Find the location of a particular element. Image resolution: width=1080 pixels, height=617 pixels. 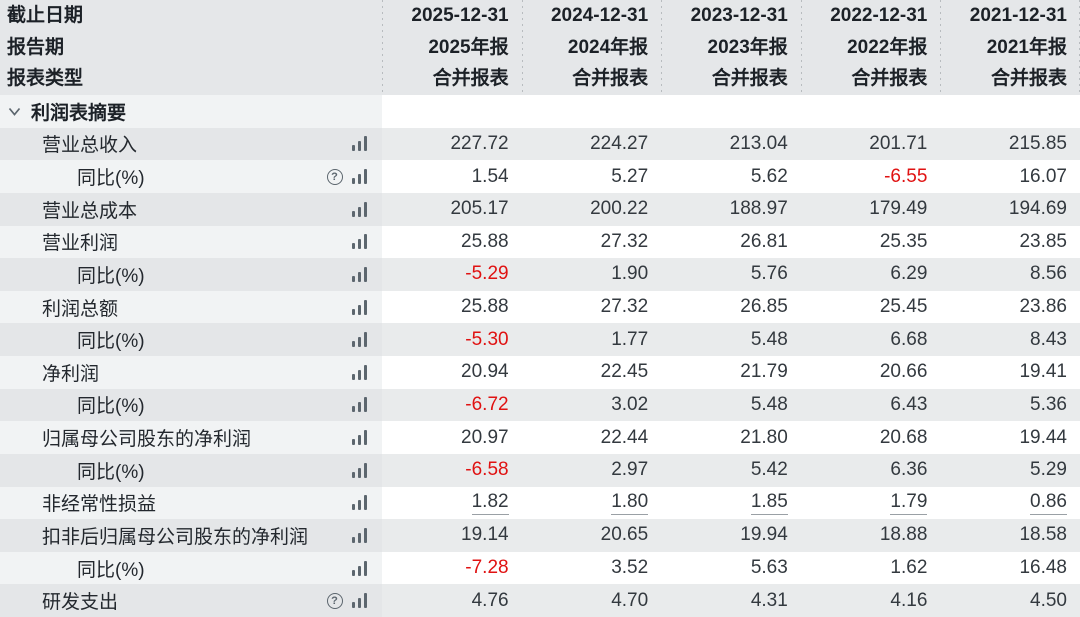

value-cell: 1.77 is located at coordinates (591, 339).